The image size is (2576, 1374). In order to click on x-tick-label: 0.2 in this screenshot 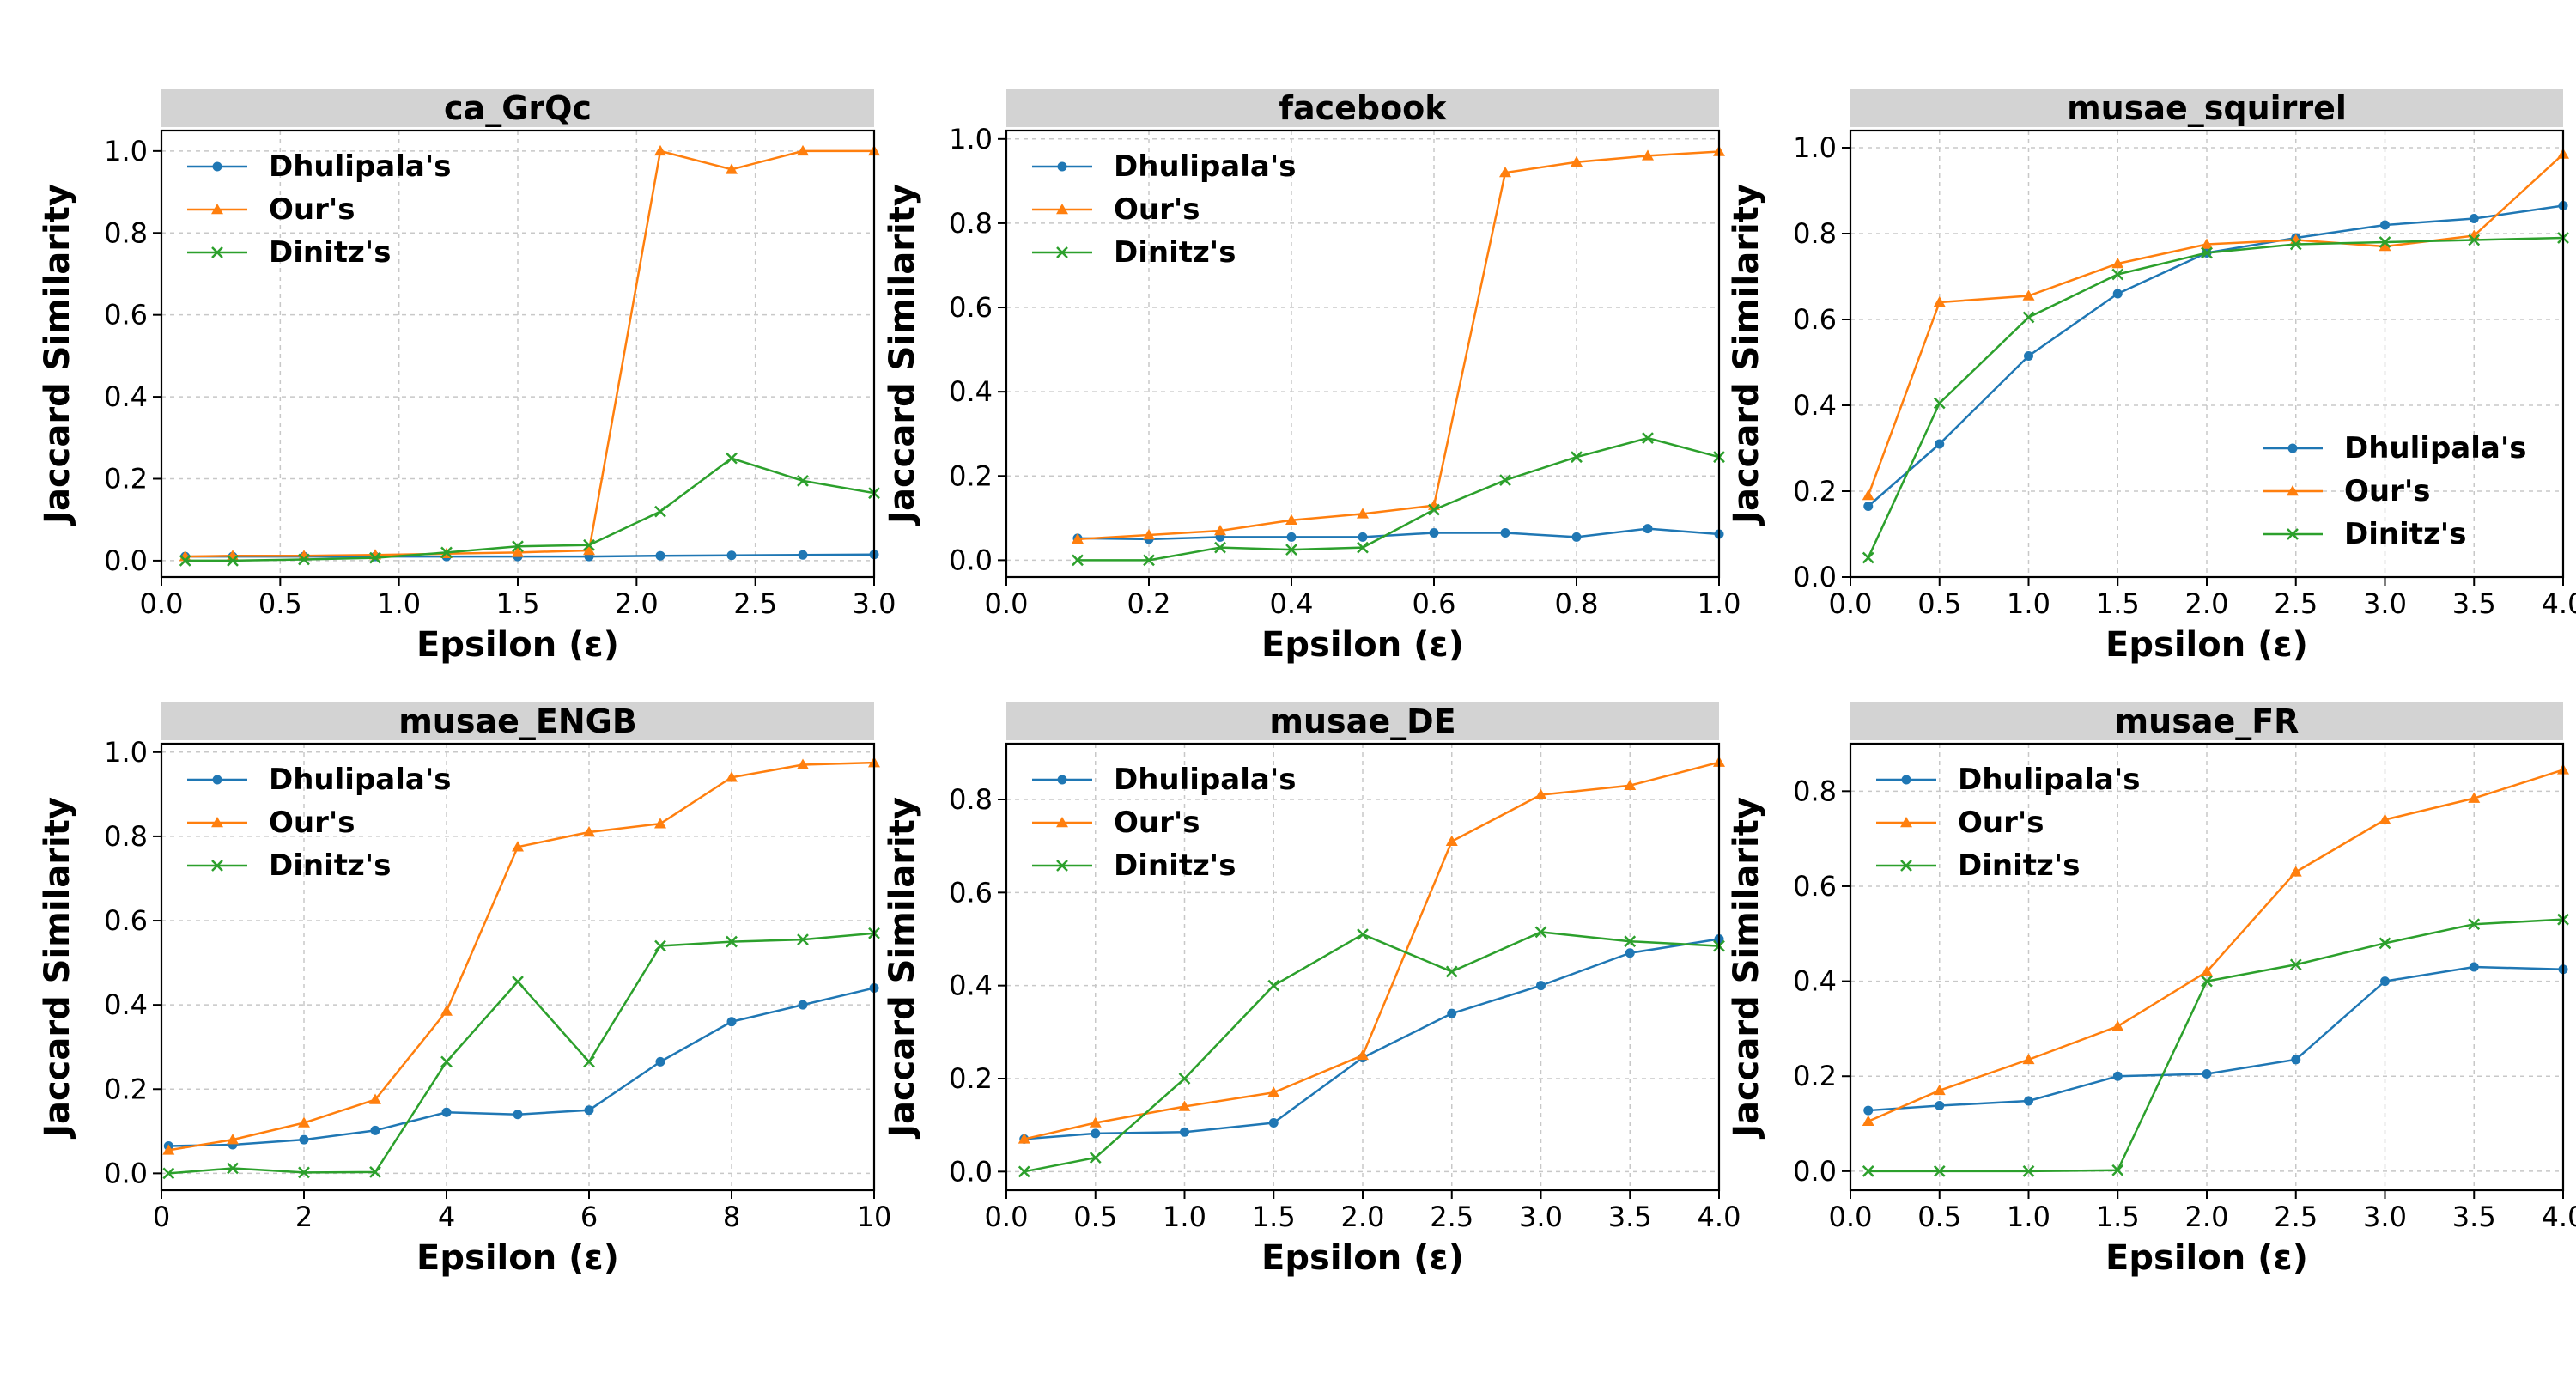, I will do `click(1149, 603)`.